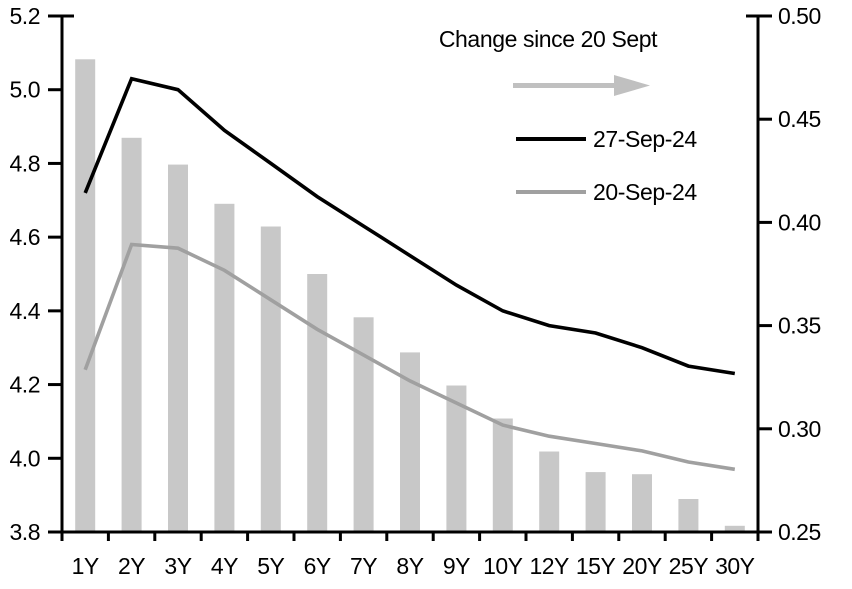  I want to click on x-axis-label-7Y: 7Y, so click(363, 566).